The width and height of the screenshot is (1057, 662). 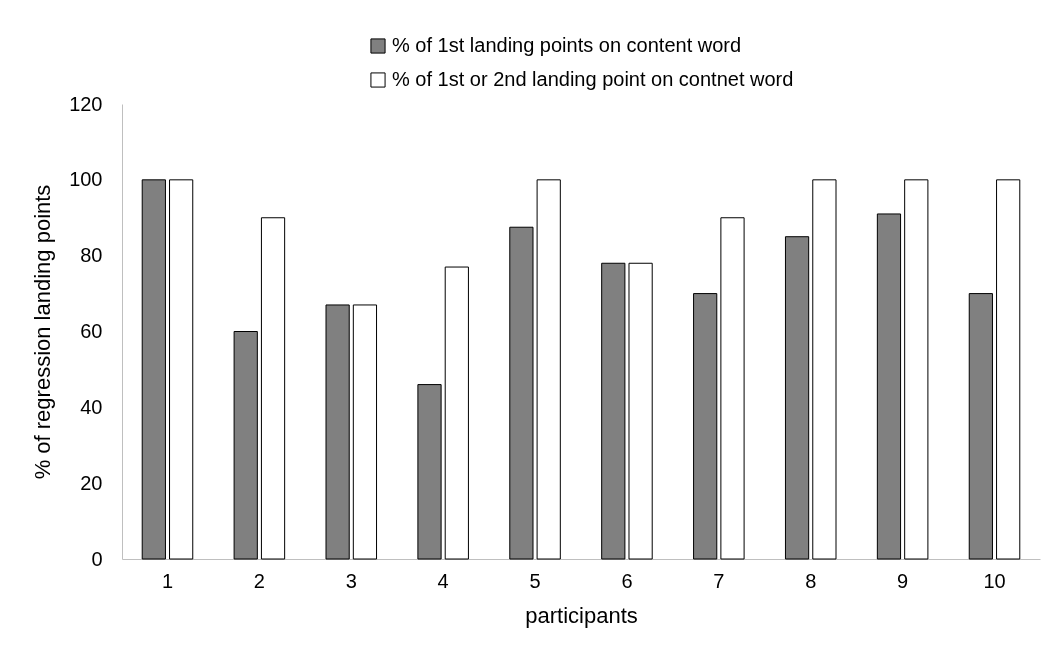 What do you see at coordinates (97, 558) in the screenshot?
I see `y-tick-label: 0` at bounding box center [97, 558].